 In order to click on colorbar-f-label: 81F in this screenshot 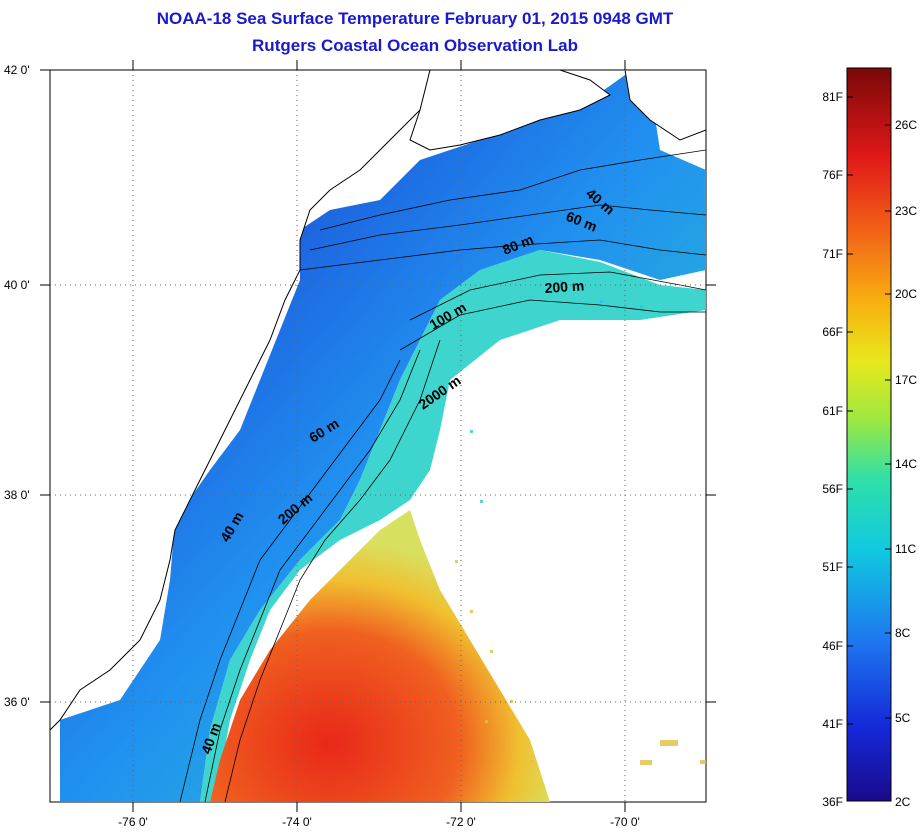, I will do `click(832, 97)`.